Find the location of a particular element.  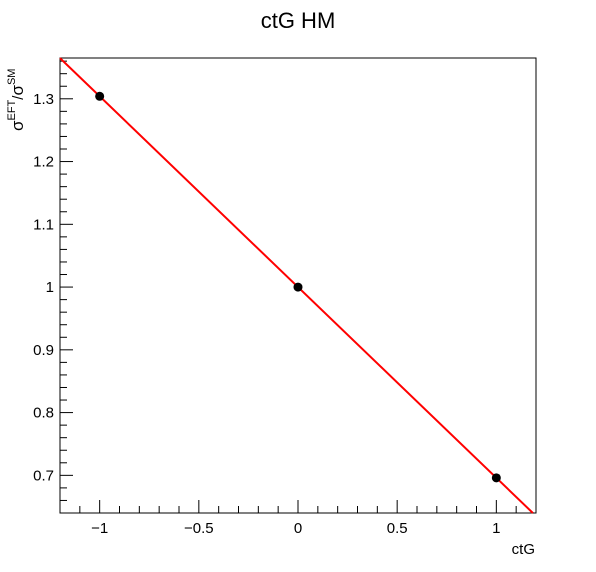

x-axis-title: ctG is located at coordinates (523, 549).